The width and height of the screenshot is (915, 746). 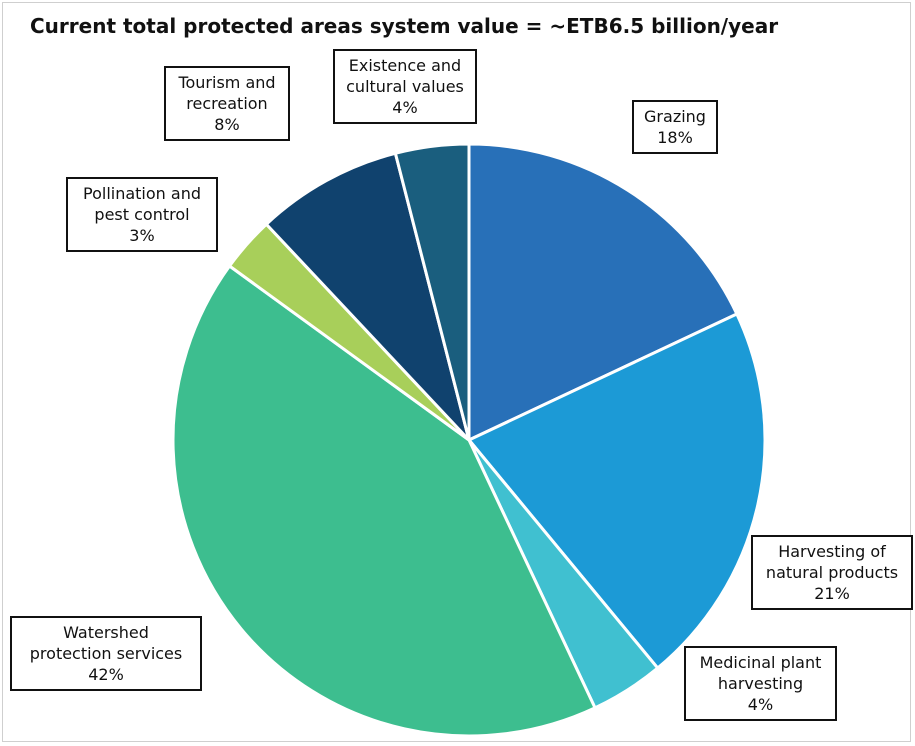 I want to click on label-grazing-pct: 18%, so click(x=675, y=137).